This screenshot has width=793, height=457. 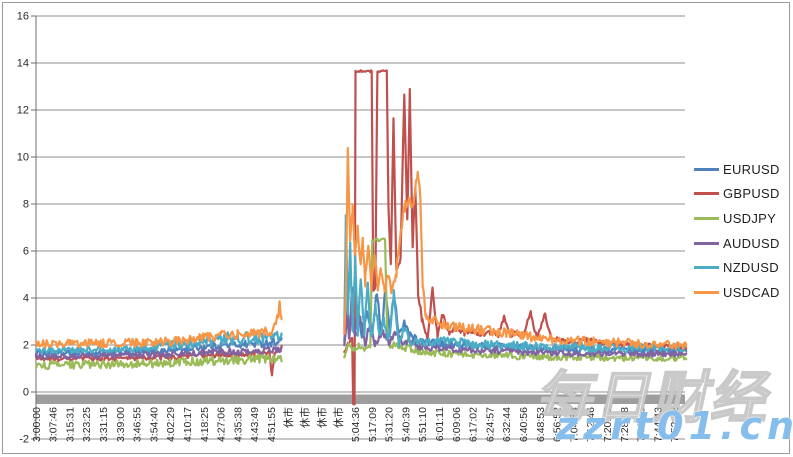 What do you see at coordinates (373, 424) in the screenshot?
I see `x-axis-label: 5:17:09` at bounding box center [373, 424].